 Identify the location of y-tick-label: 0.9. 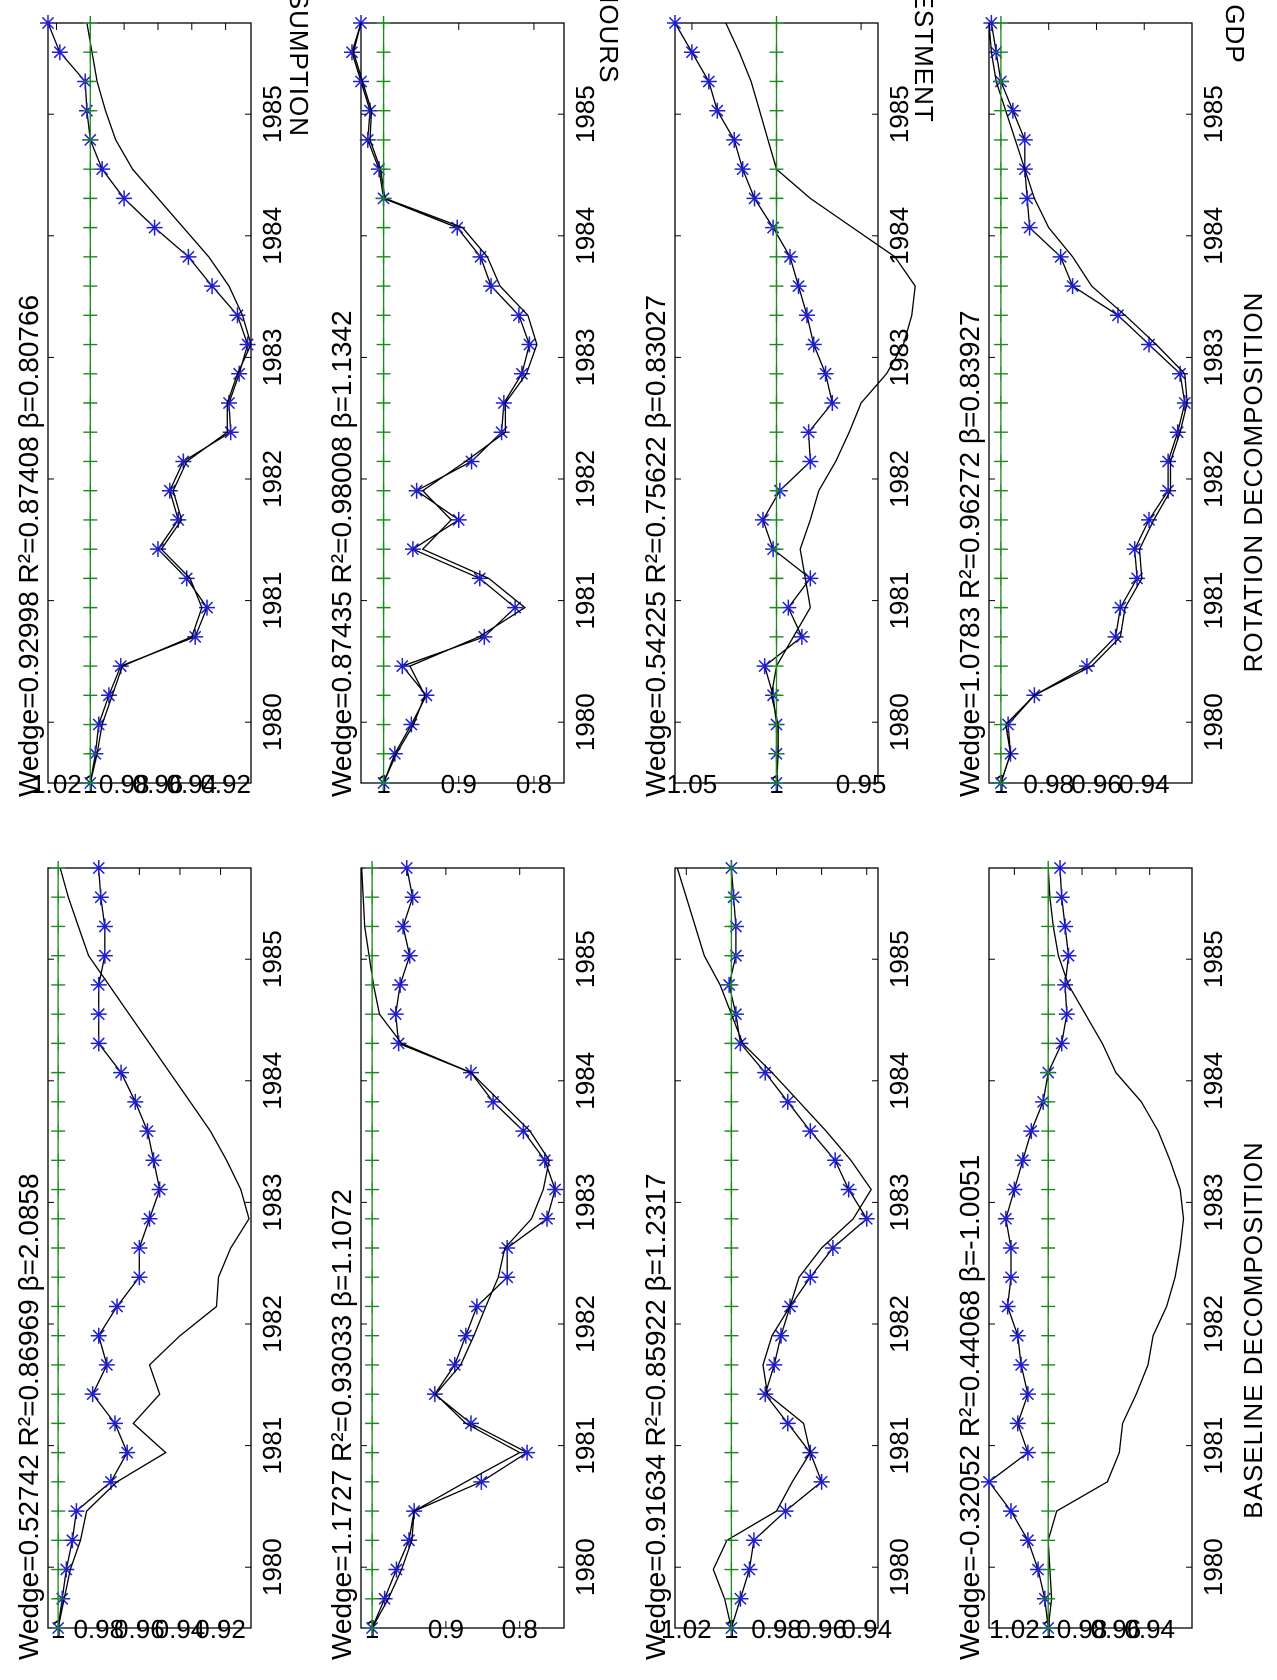
(446, 1629).